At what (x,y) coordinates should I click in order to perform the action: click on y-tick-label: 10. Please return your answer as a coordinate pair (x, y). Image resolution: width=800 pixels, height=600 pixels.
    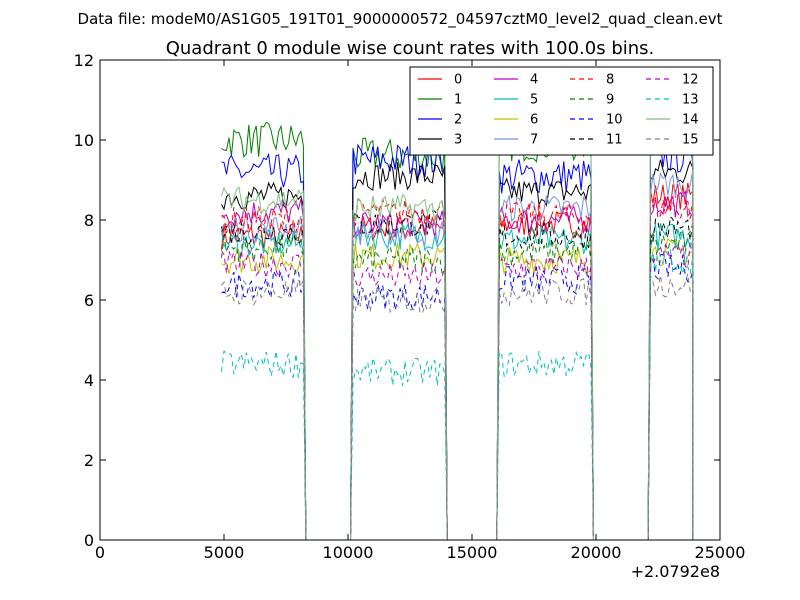
    Looking at the image, I should click on (84, 140).